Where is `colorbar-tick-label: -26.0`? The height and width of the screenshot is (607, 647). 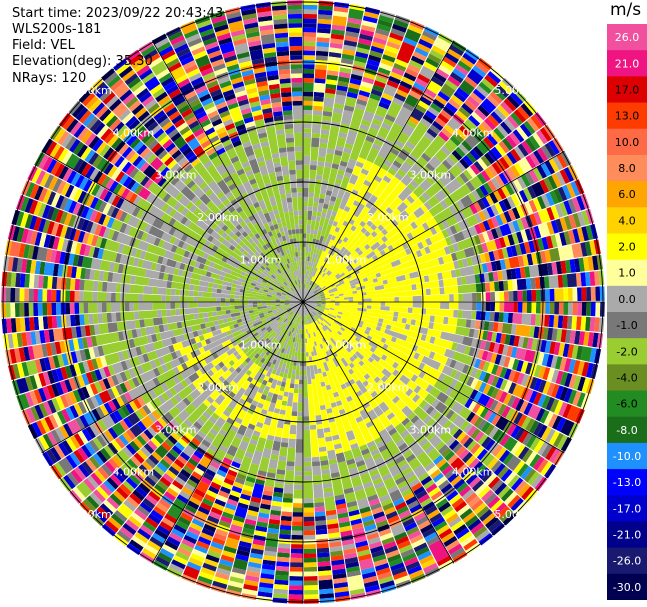
colorbar-tick-label: -26.0 is located at coordinates (627, 561).